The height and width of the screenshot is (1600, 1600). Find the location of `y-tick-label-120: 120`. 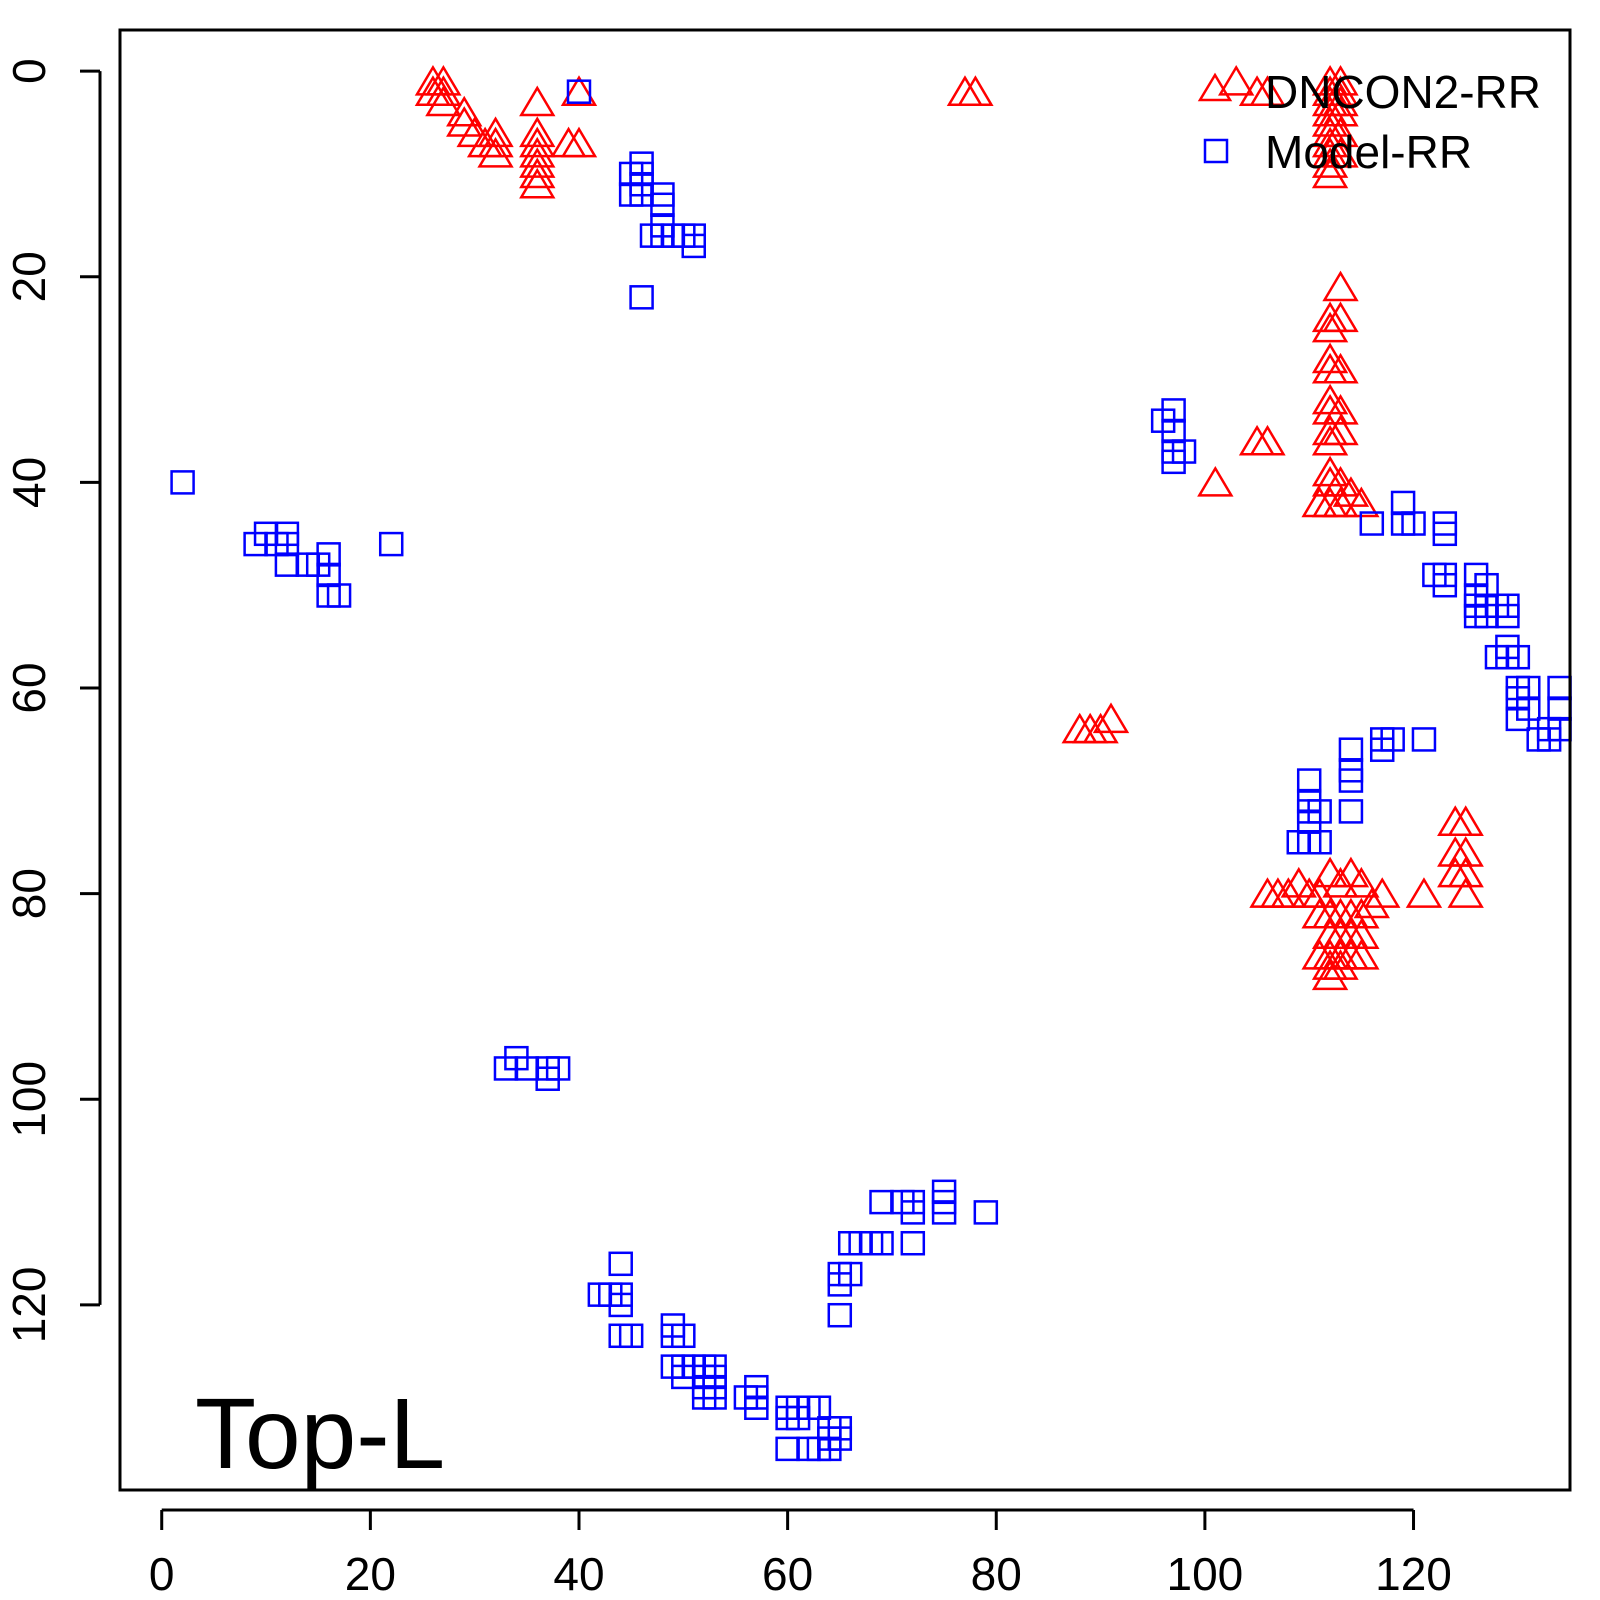

y-tick-label-120: 120 is located at coordinates (29, 1305).